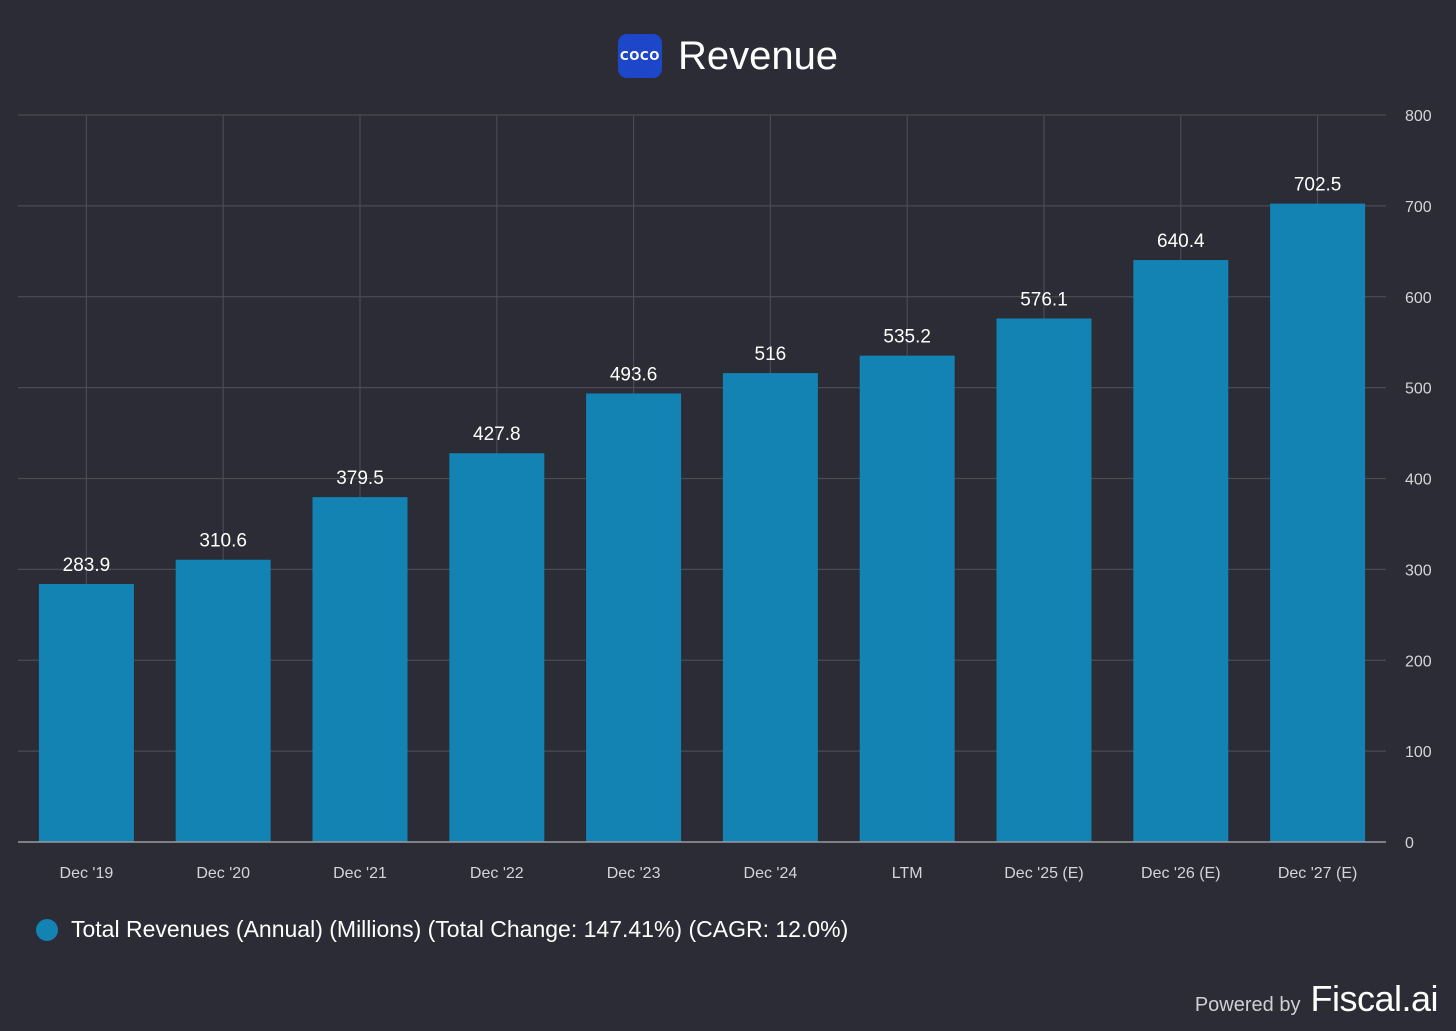 This screenshot has height=1031, width=1456. Describe the element at coordinates (1418, 752) in the screenshot. I see `y-tick-label: 100` at that location.